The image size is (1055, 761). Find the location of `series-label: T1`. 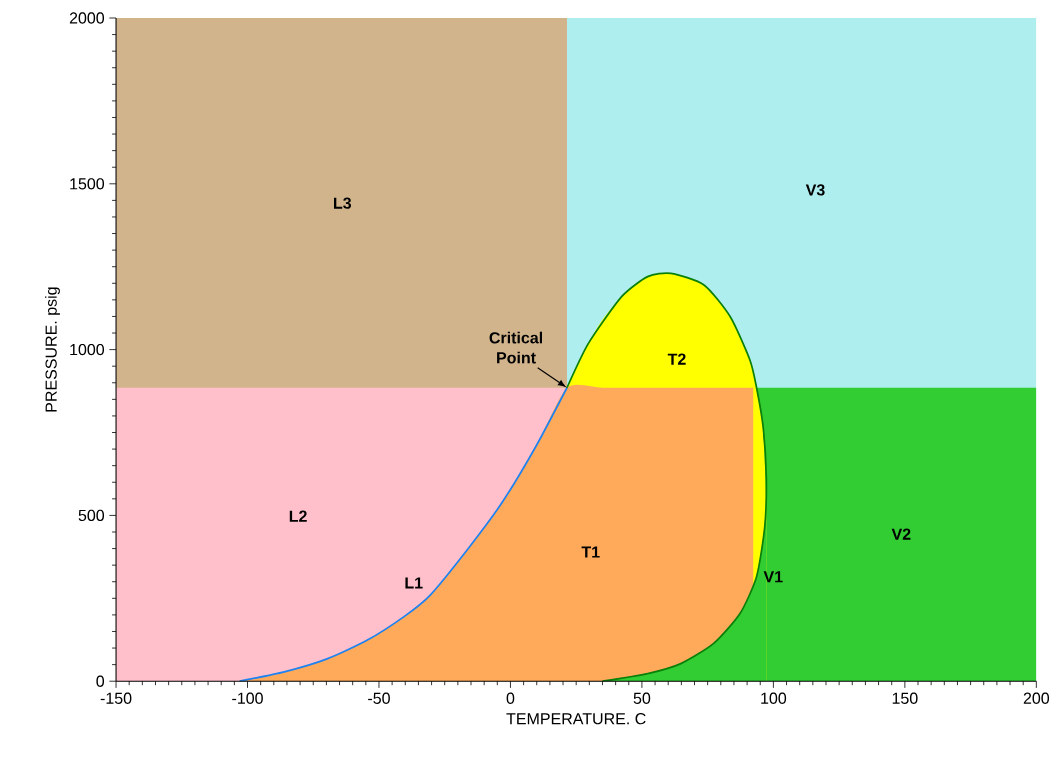

series-label: T1 is located at coordinates (590, 552).